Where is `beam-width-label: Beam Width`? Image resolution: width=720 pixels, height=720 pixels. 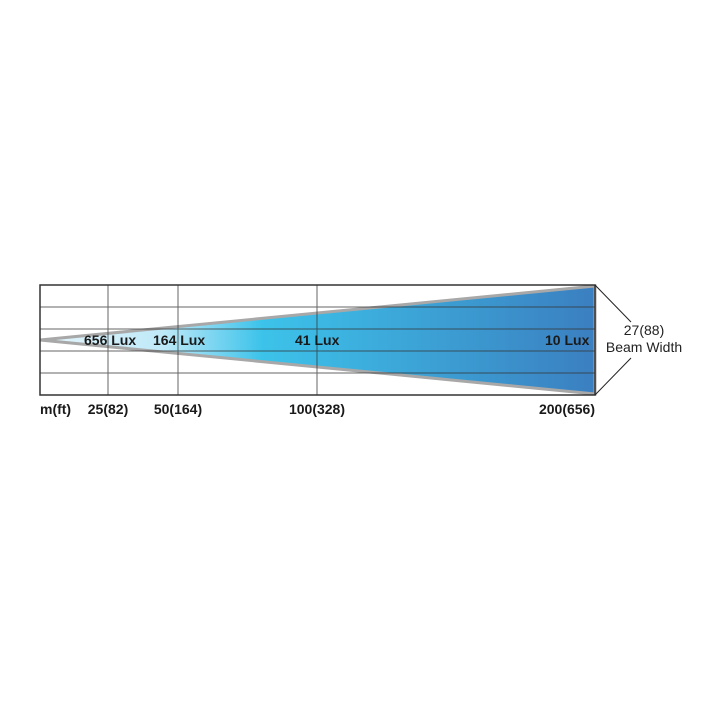
beam-width-label: Beam Width is located at coordinates (644, 347).